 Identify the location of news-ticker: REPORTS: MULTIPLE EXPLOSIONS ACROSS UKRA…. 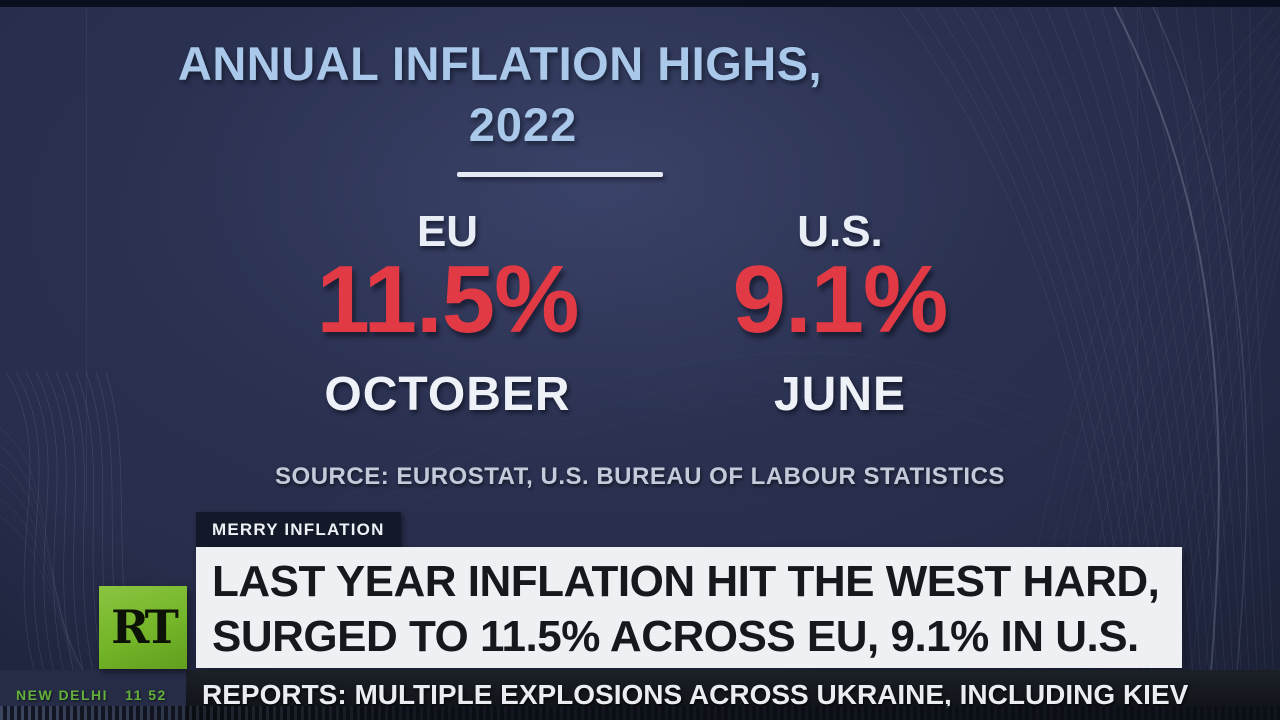
(733, 695).